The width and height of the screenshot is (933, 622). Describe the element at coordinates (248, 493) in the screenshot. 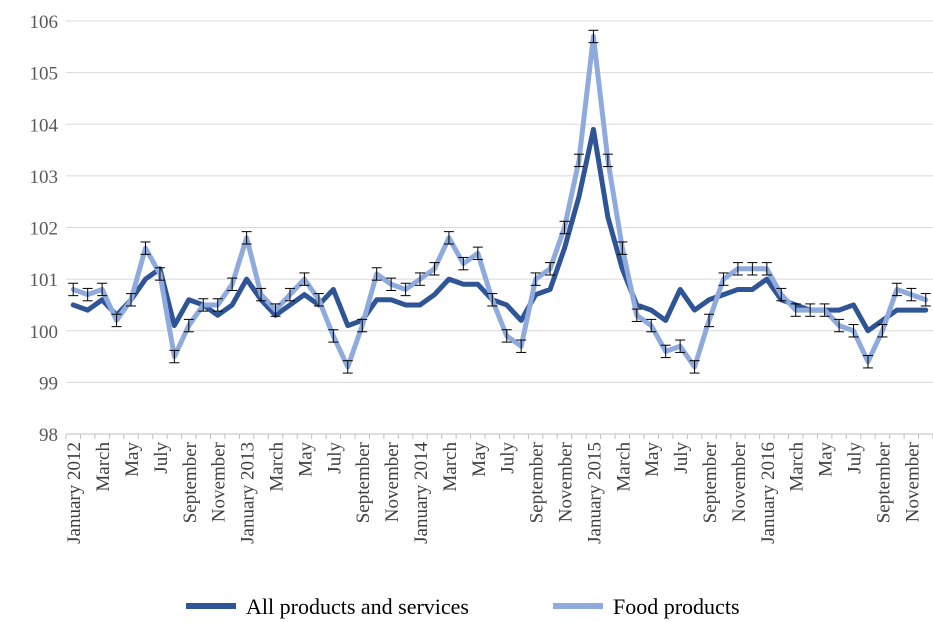

I see `x-tick-label: January 2013` at that location.